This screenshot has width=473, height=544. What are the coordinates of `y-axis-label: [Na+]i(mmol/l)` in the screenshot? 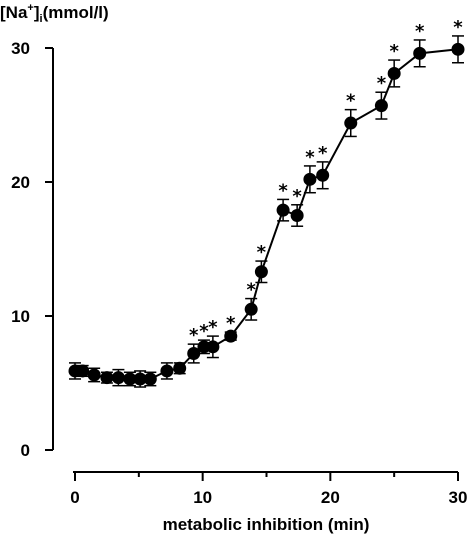 It's located at (54, 13).